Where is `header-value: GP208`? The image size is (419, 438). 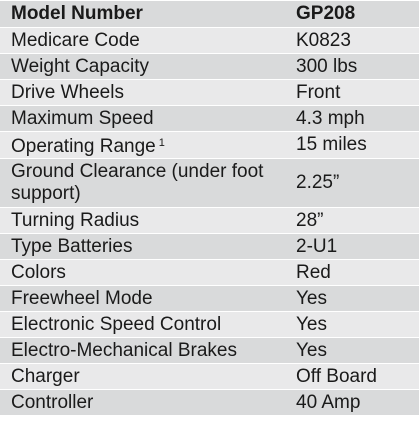 header-value: GP208 is located at coordinates (351, 14).